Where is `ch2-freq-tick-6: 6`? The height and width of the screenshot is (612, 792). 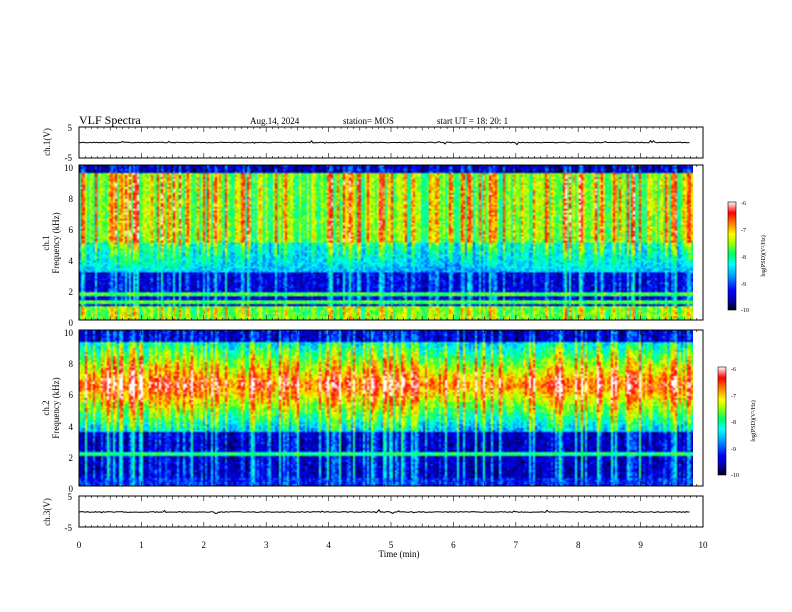
ch2-freq-tick-6: 6 is located at coordinates (71, 395).